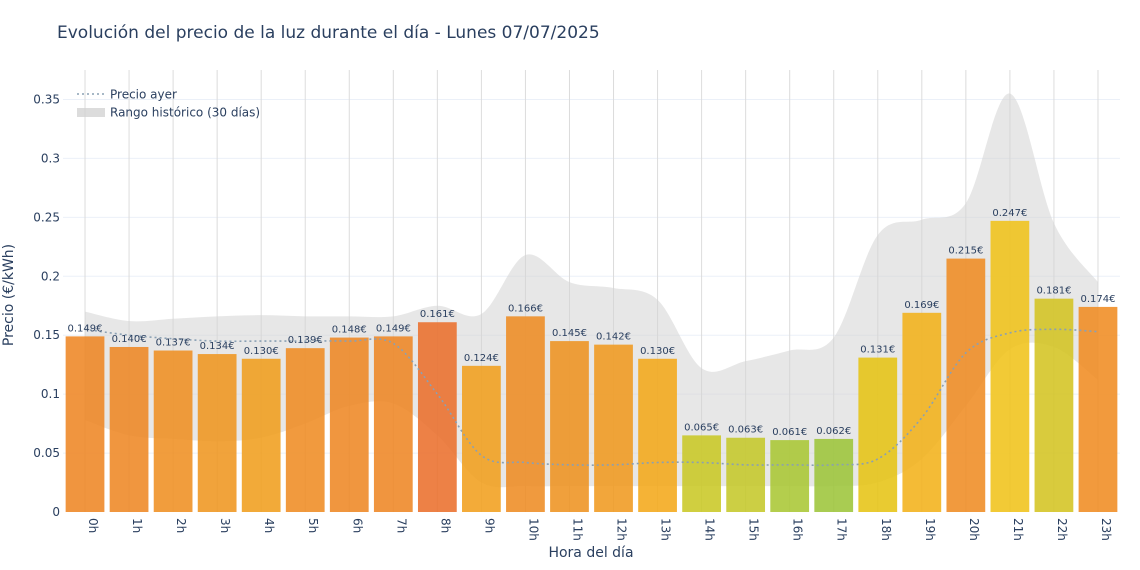 The height and width of the screenshot is (570, 1140). I want to click on bar-21h, so click(1010, 366).